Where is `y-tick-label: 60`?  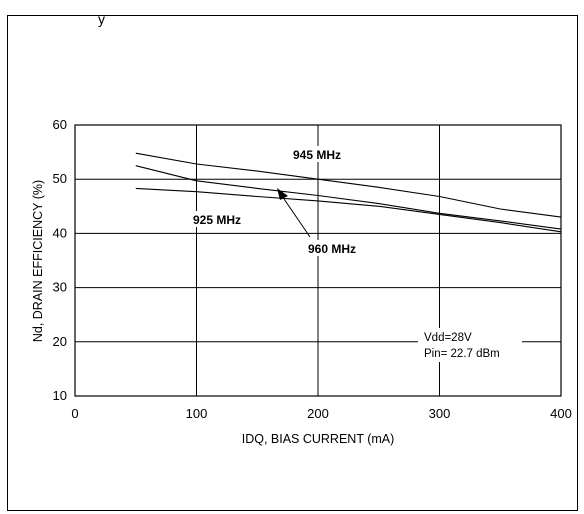 y-tick-label: 60 is located at coordinates (60, 124).